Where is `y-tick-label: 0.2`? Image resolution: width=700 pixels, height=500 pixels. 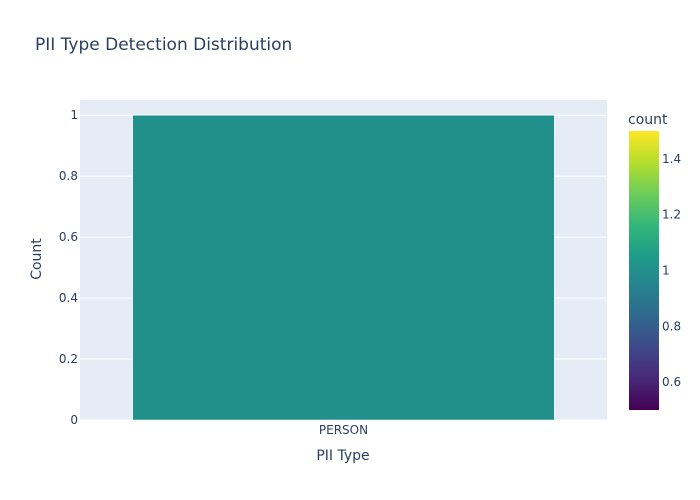 y-tick-label: 0.2 is located at coordinates (68, 359).